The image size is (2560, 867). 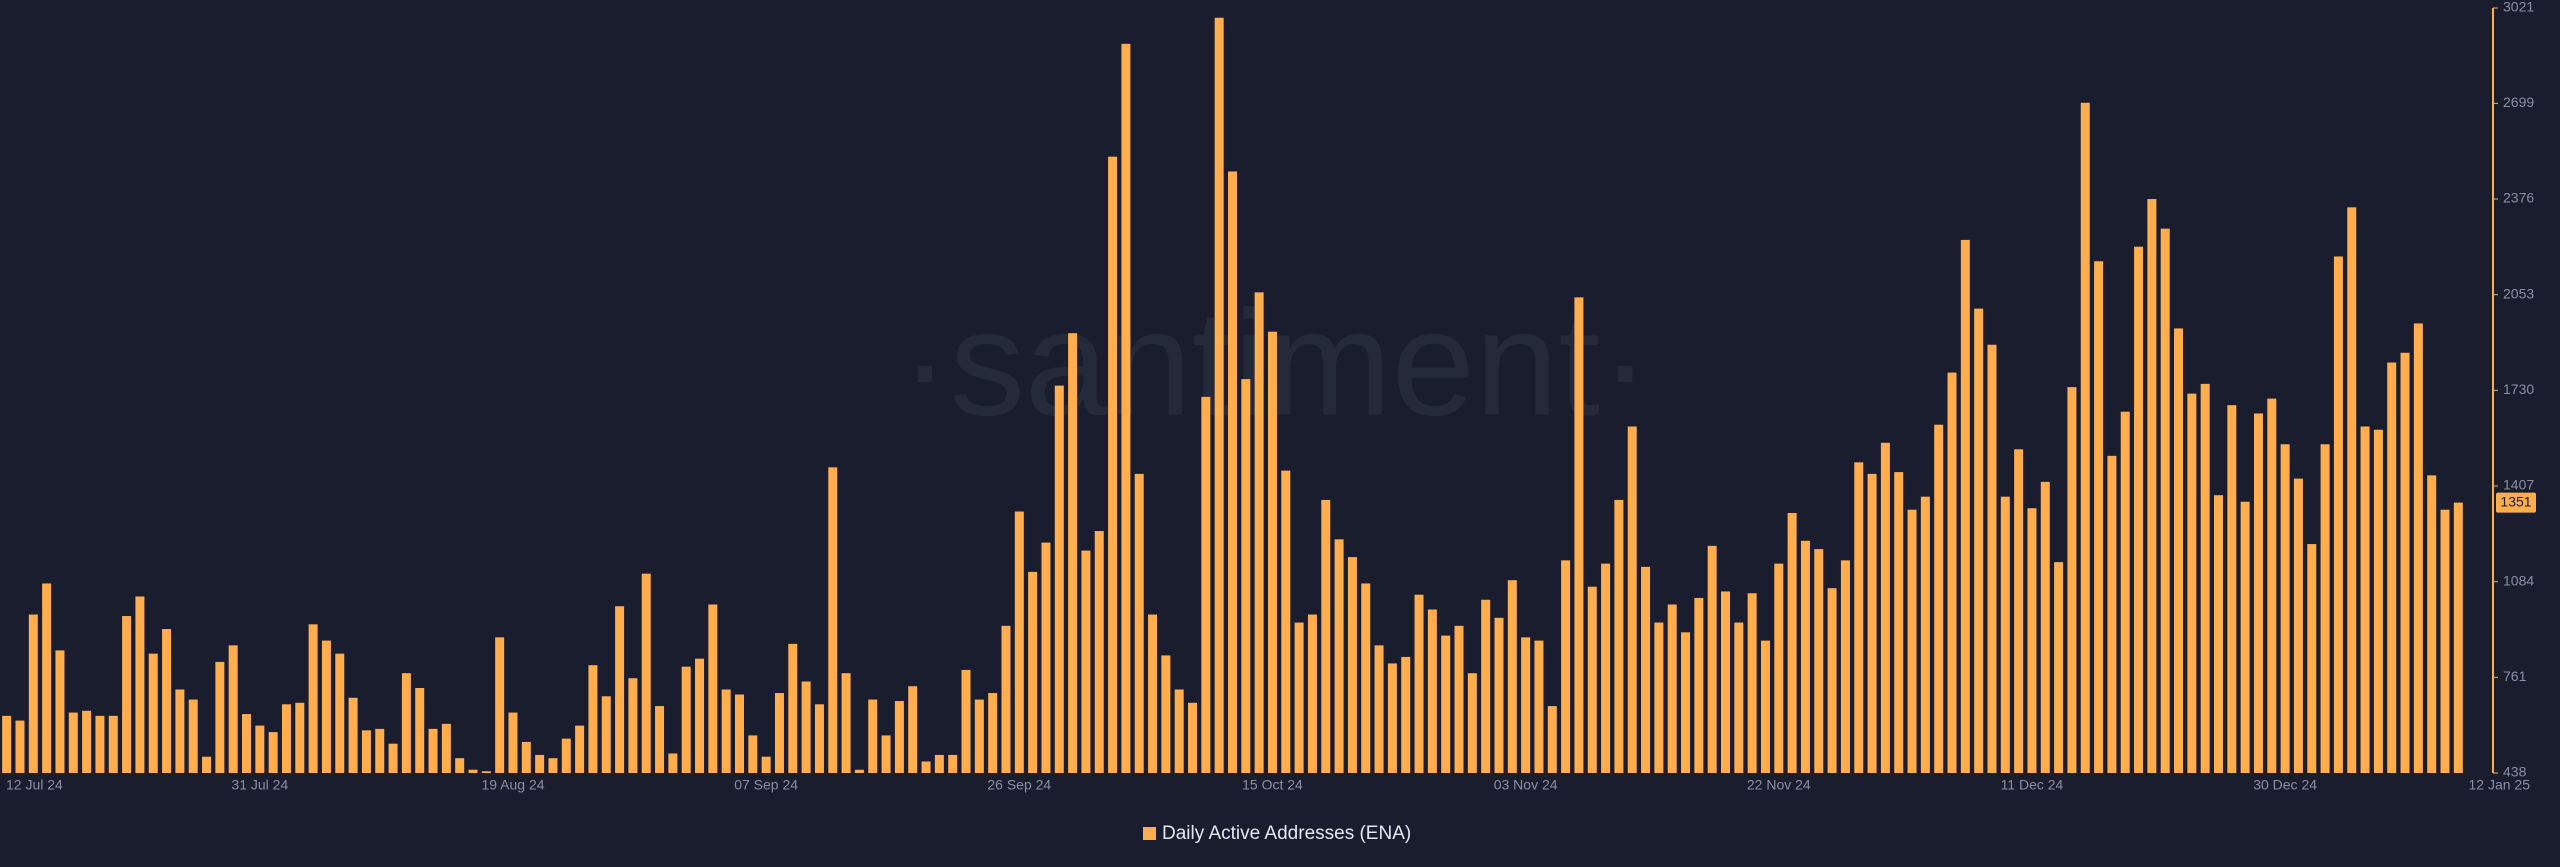 What do you see at coordinates (766, 785) in the screenshot?
I see `x-tick-label: 07 Sep 24` at bounding box center [766, 785].